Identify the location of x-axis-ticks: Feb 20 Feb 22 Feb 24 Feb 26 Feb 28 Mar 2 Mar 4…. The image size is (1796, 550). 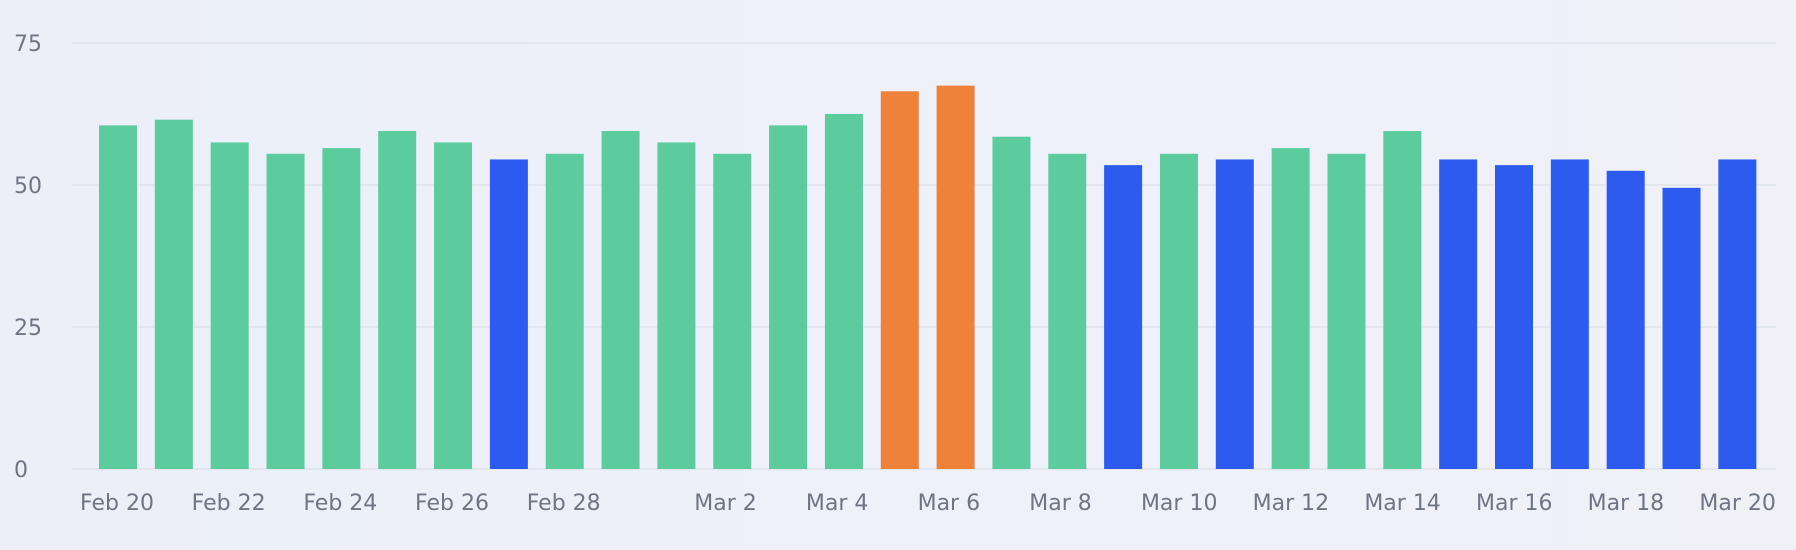
(928, 503).